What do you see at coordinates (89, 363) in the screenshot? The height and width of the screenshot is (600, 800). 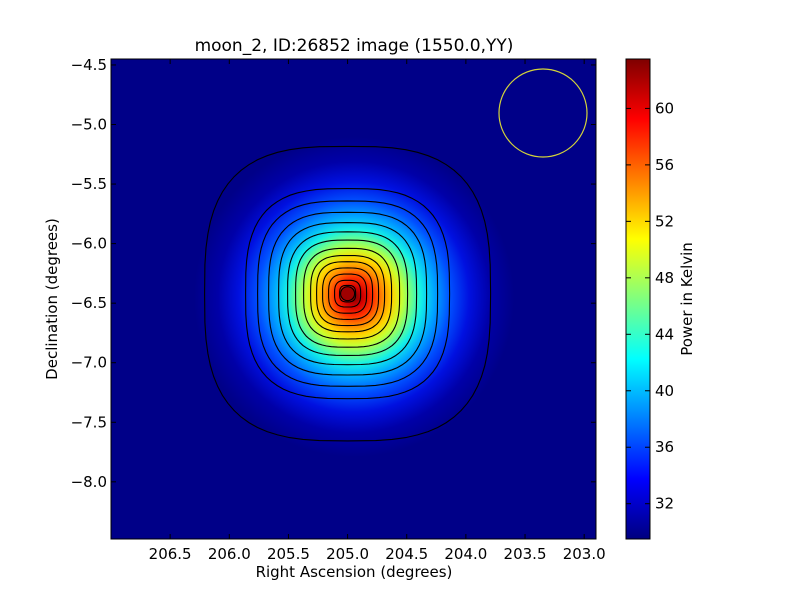 I see `y-tick-label: −7.0` at bounding box center [89, 363].